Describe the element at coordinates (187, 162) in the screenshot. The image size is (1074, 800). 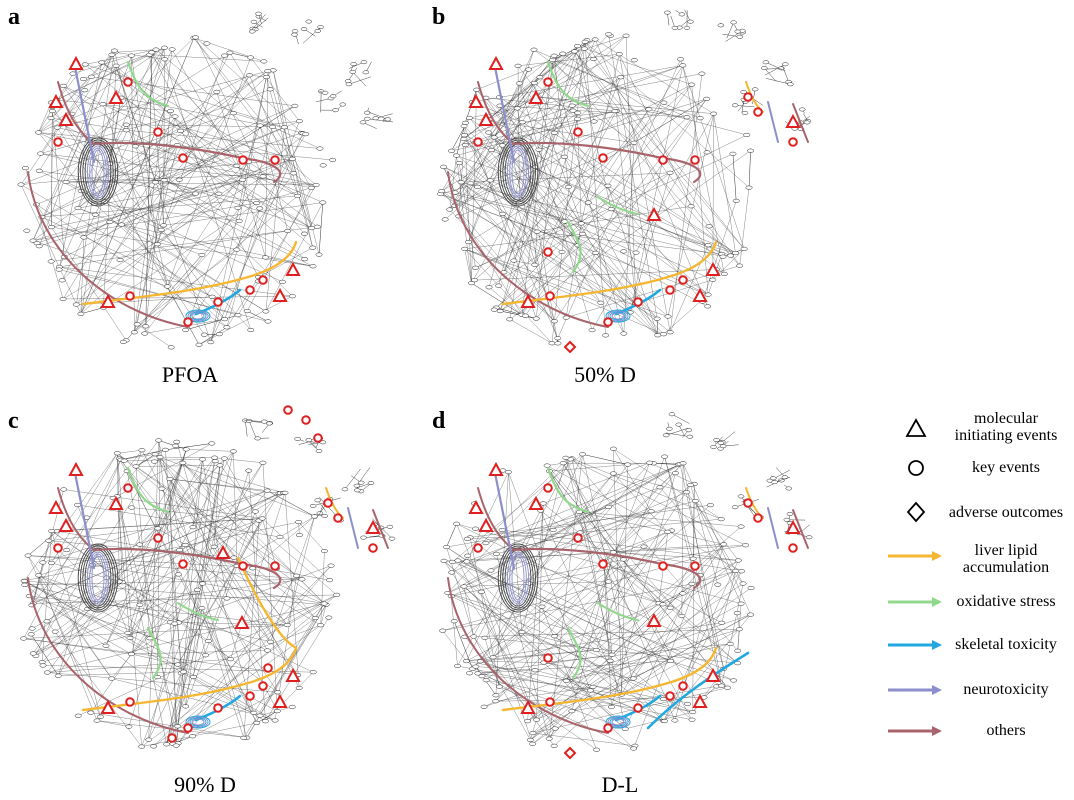
I see `others-pathway` at that location.